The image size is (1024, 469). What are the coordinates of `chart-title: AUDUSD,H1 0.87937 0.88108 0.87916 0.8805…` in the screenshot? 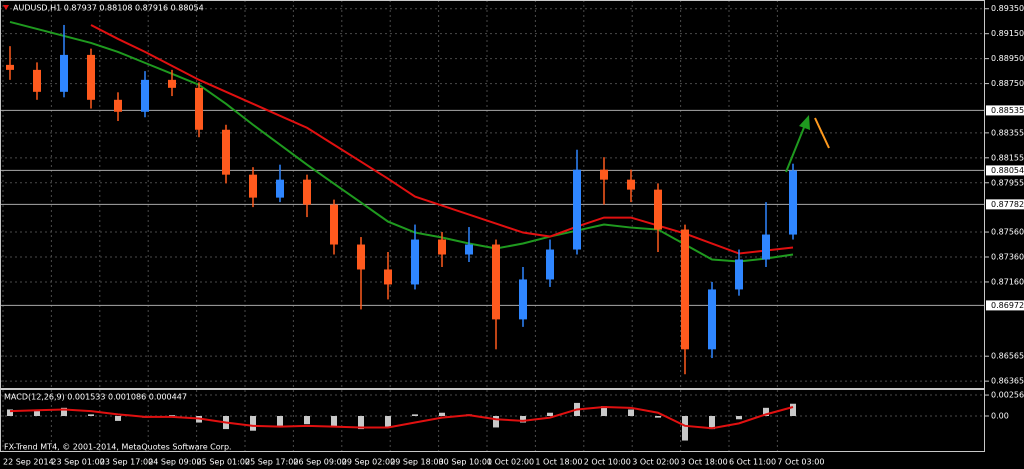 It's located at (108, 8).